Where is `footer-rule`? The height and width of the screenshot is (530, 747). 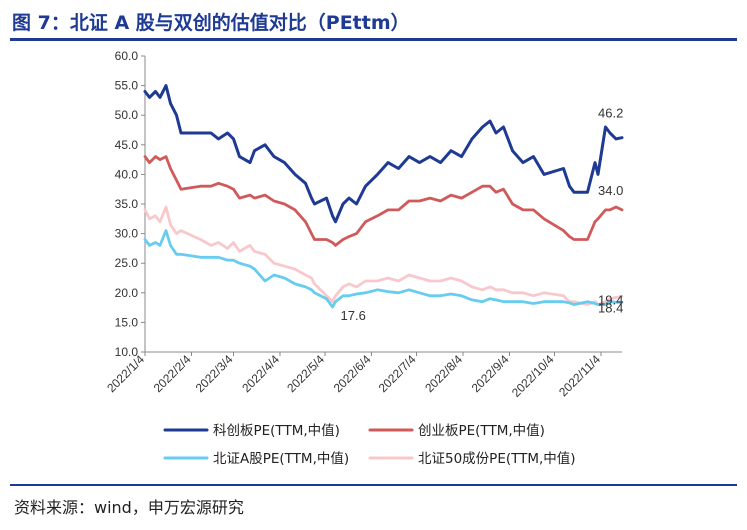 footer-rule is located at coordinates (373, 485).